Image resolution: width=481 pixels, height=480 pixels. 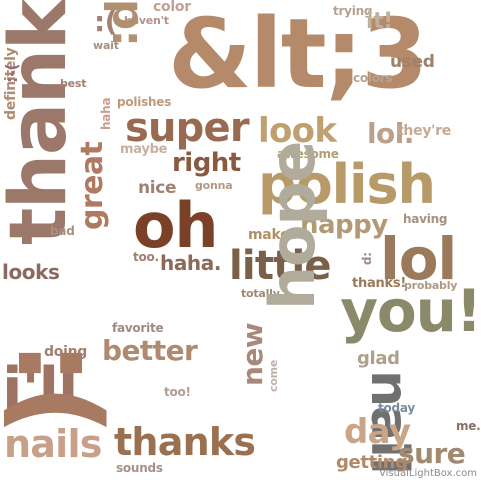 I want to click on word-having-29: having, so click(x=425, y=219).